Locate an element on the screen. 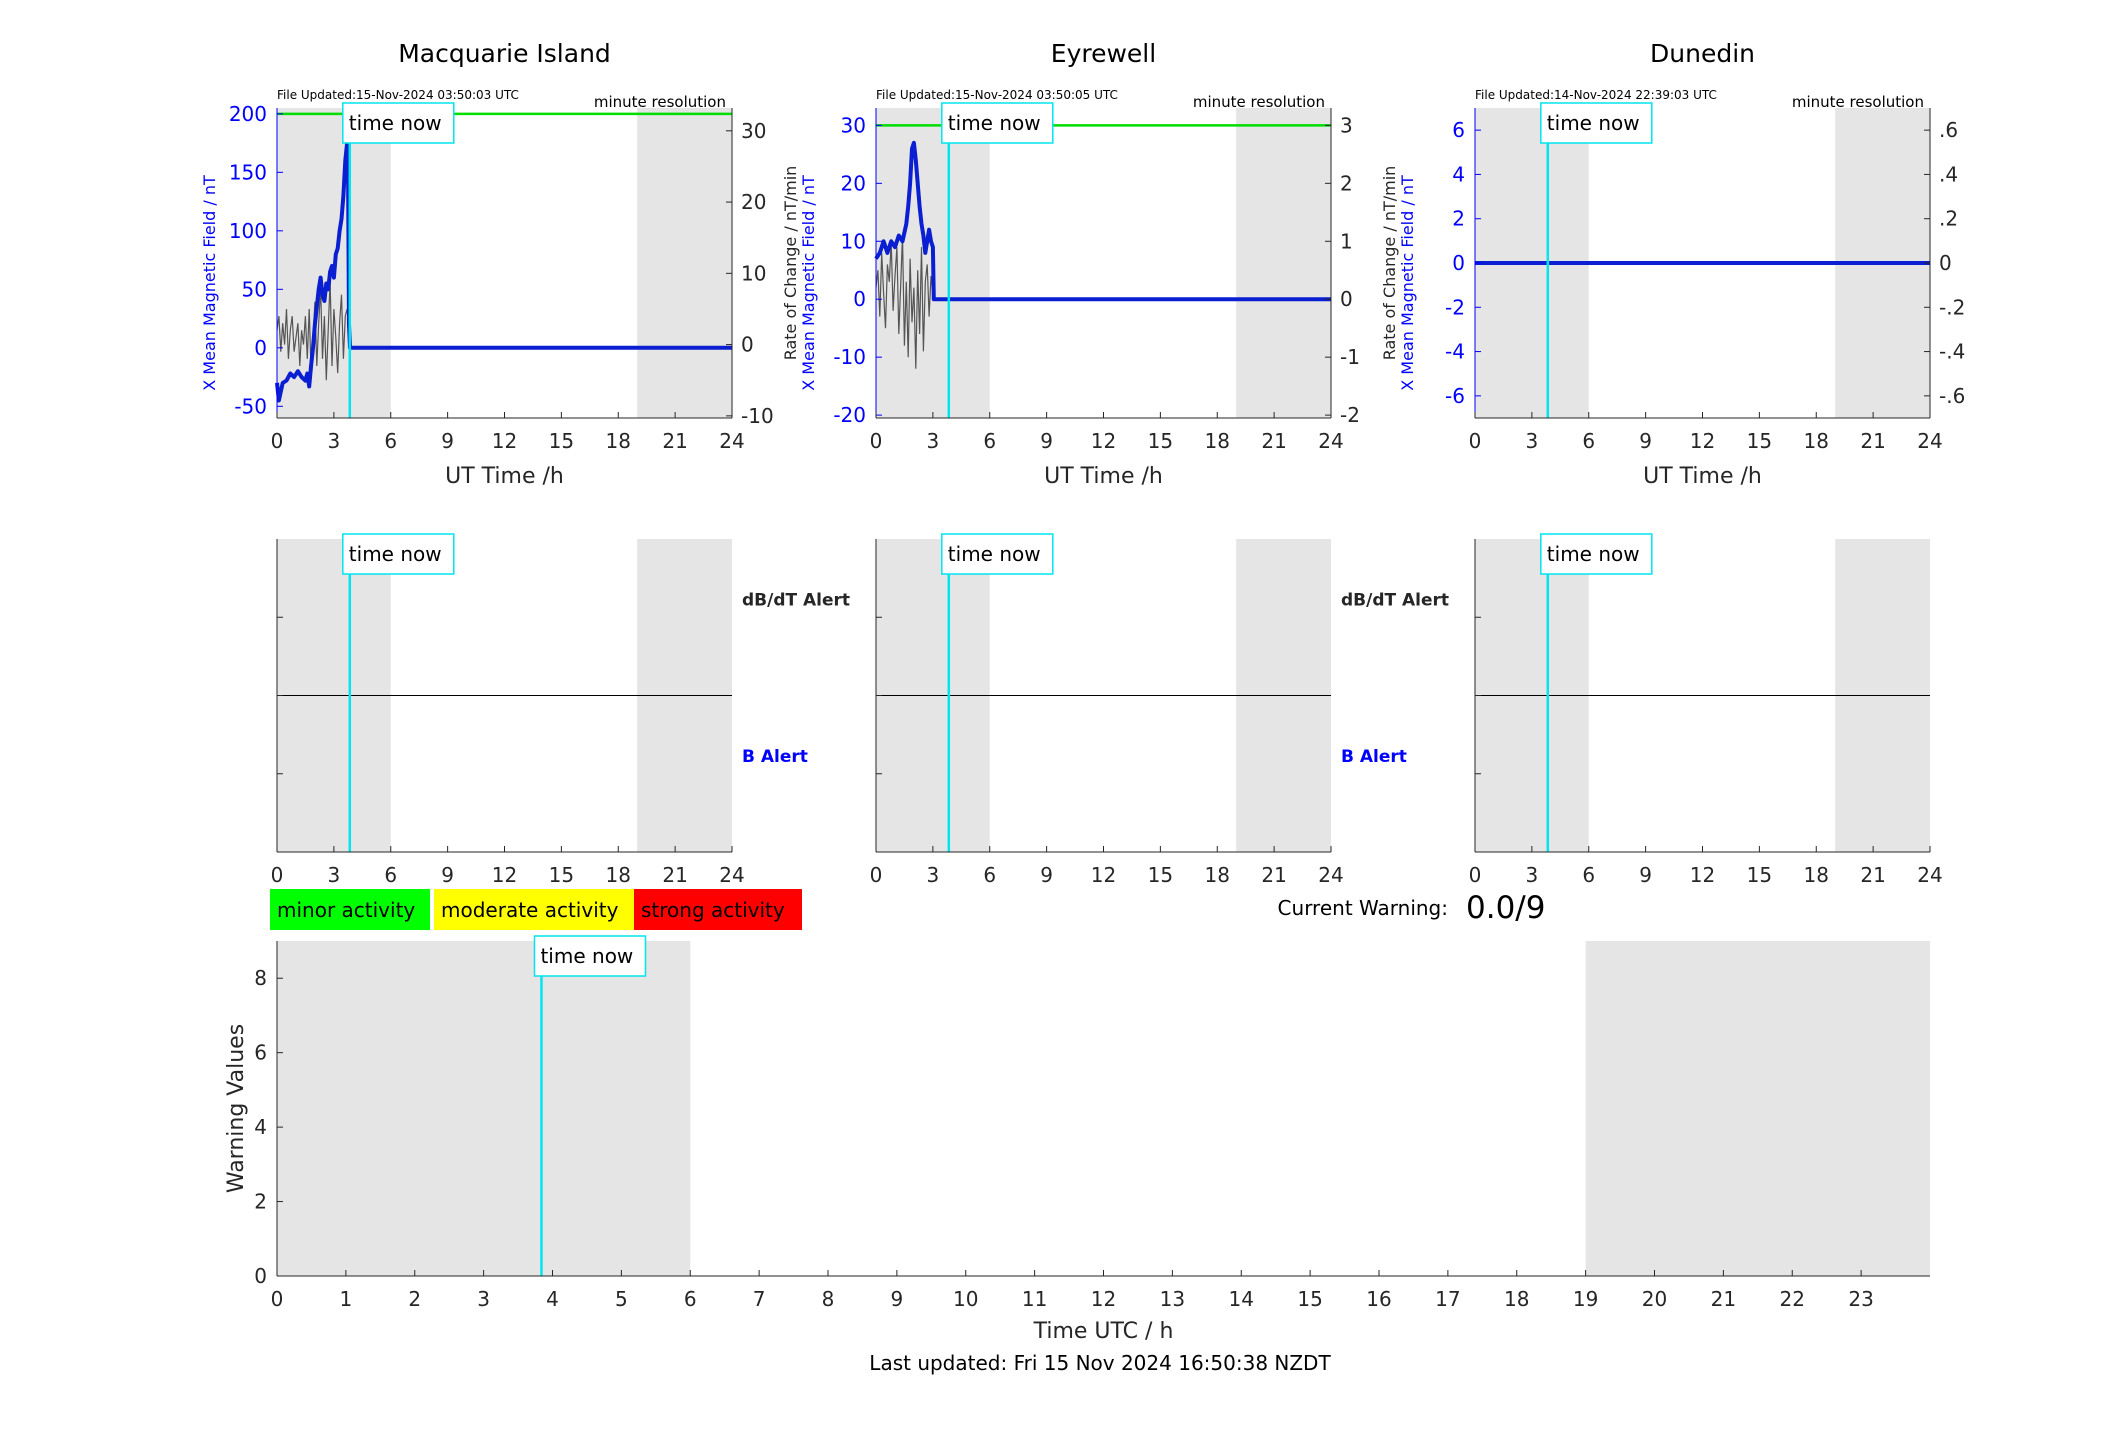 The width and height of the screenshot is (2117, 1437). panel-3-y2-tick-label: -.4 is located at coordinates (1952, 352).